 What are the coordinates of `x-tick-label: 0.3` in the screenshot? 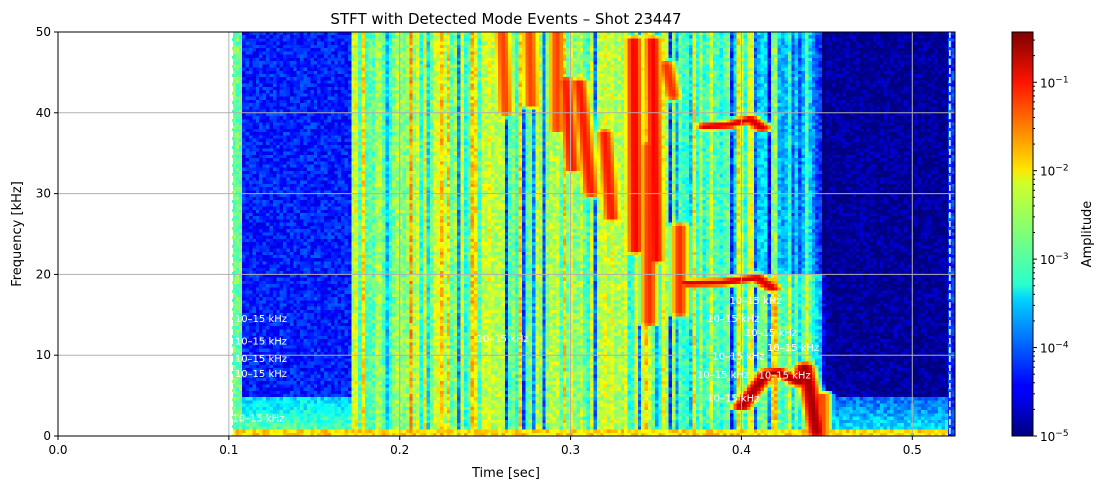 It's located at (570, 450).